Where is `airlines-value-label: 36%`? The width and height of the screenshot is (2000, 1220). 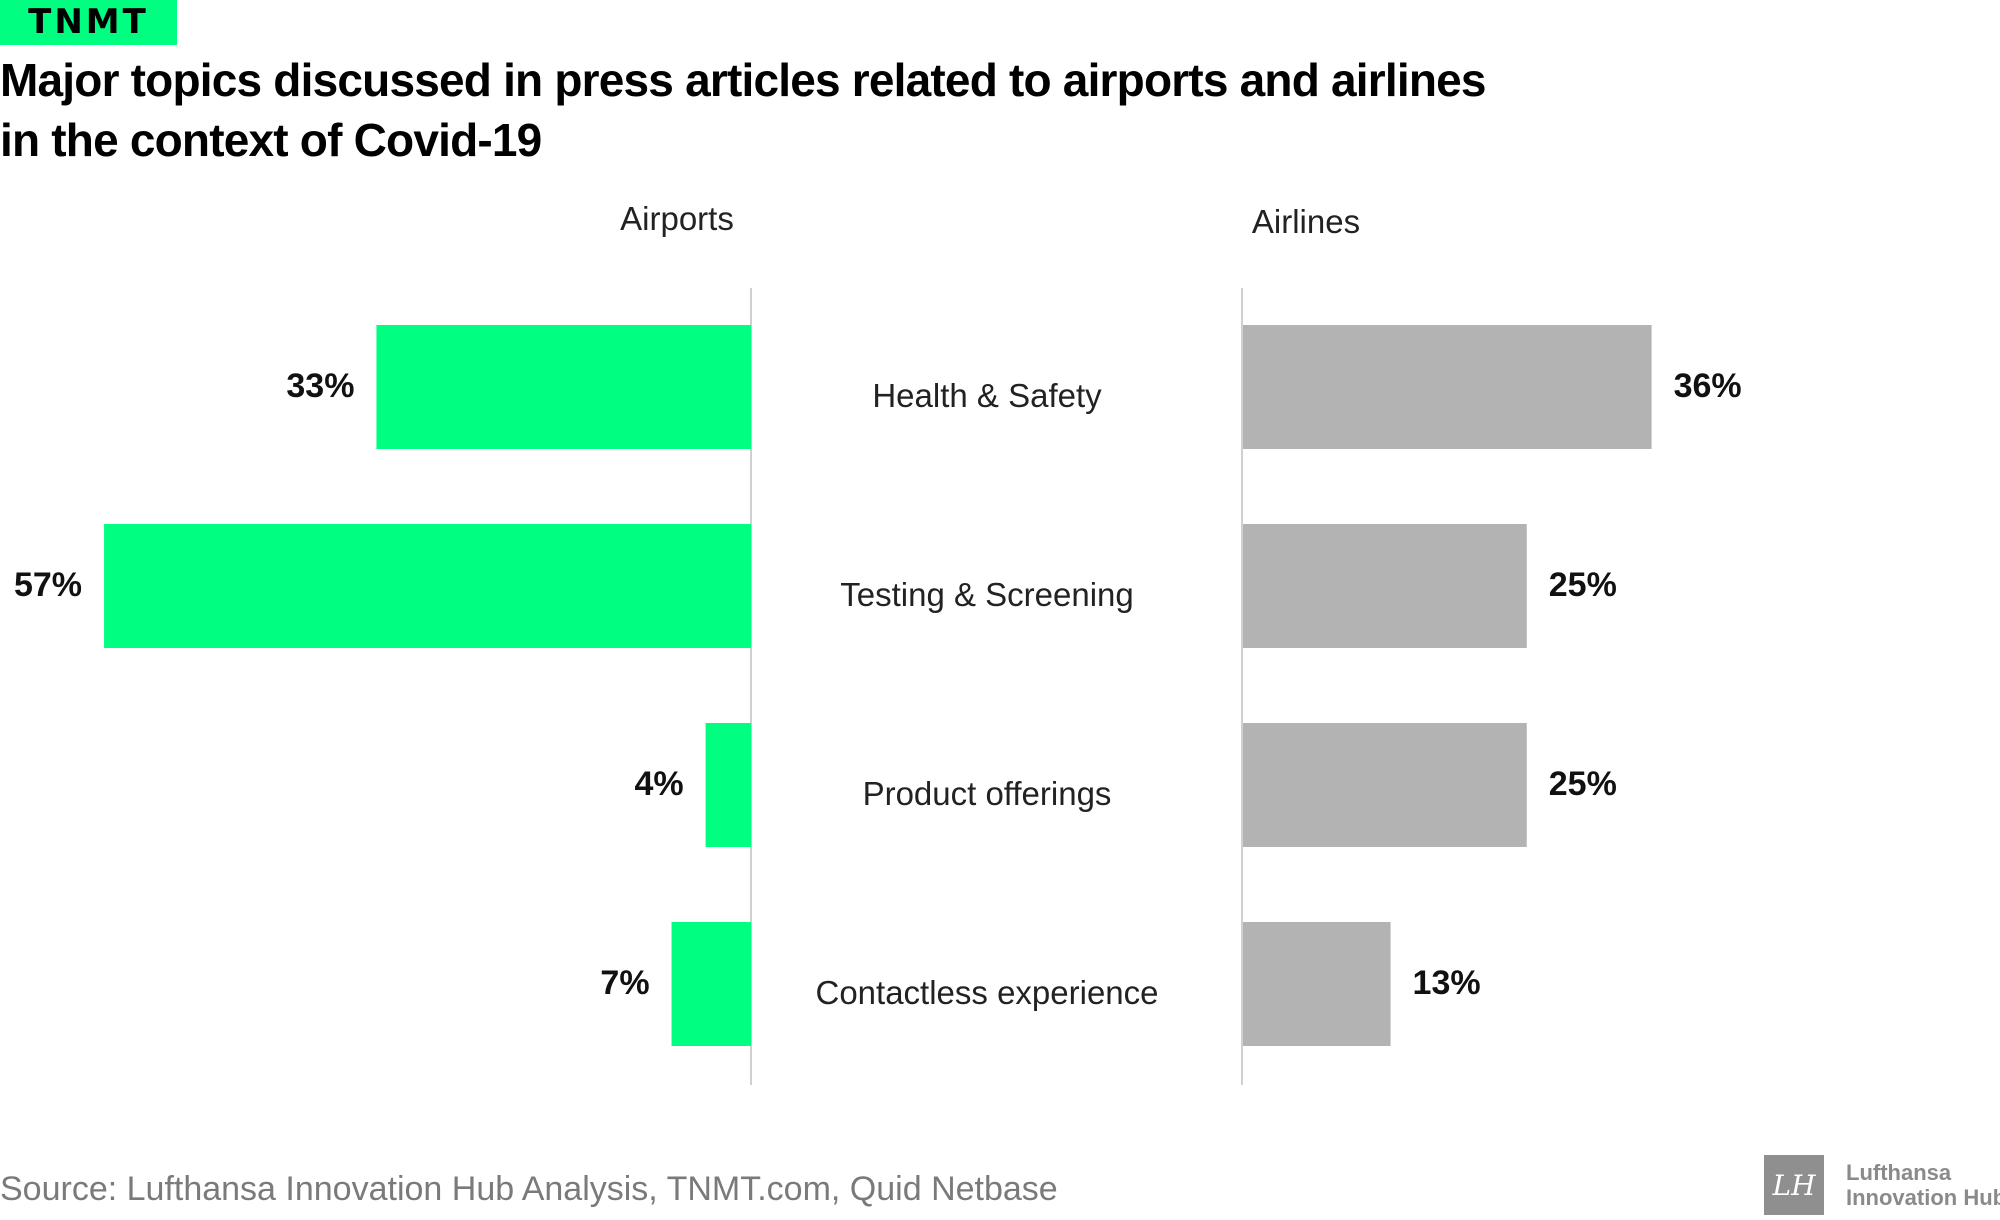
airlines-value-label: 36% is located at coordinates (1708, 386).